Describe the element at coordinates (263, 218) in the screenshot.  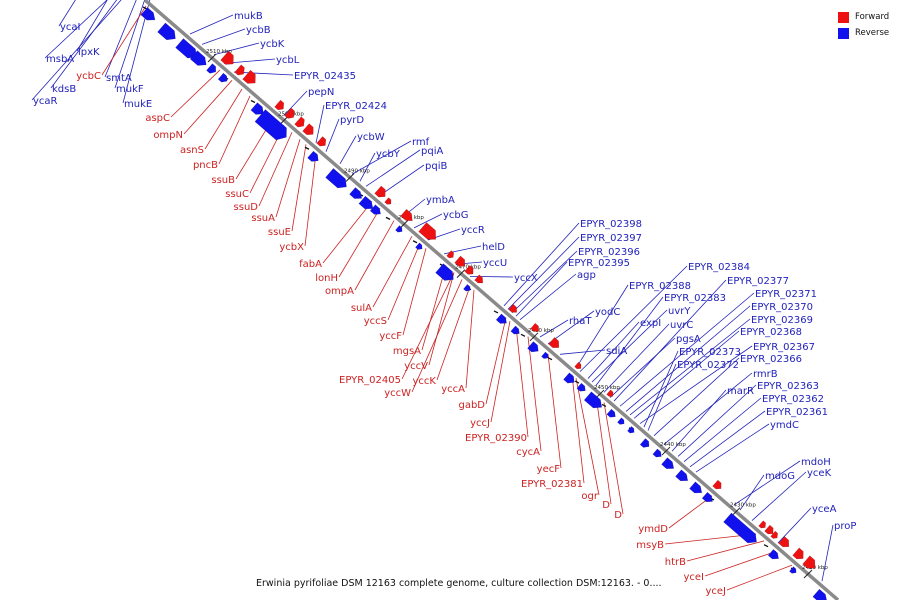
I see `gene-label-ssua: ssuA` at that location.